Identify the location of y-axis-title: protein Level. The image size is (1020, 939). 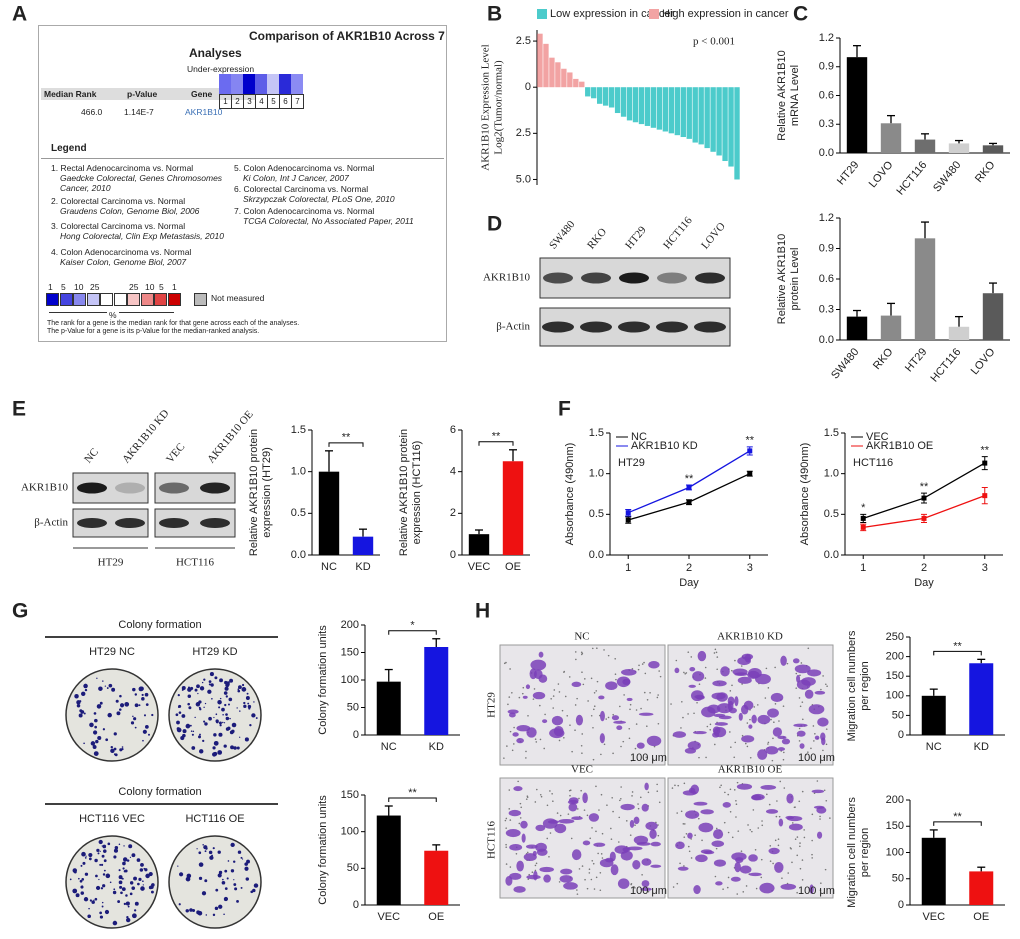
(795, 279).